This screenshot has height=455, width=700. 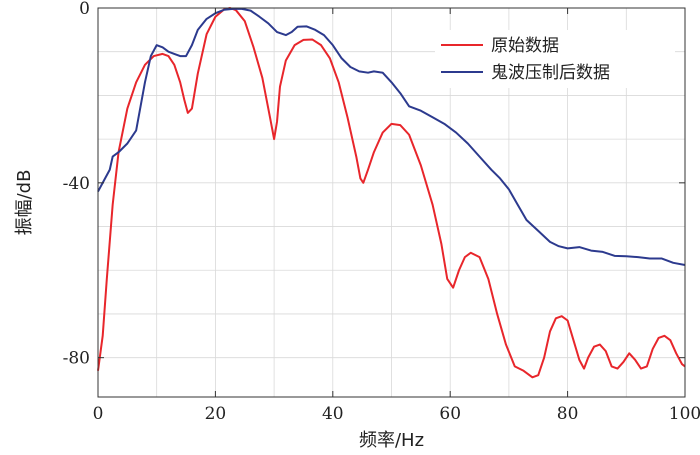 What do you see at coordinates (550, 73) in the screenshot?
I see `legend-label-deghosted: 鬼波压制后数据` at bounding box center [550, 73].